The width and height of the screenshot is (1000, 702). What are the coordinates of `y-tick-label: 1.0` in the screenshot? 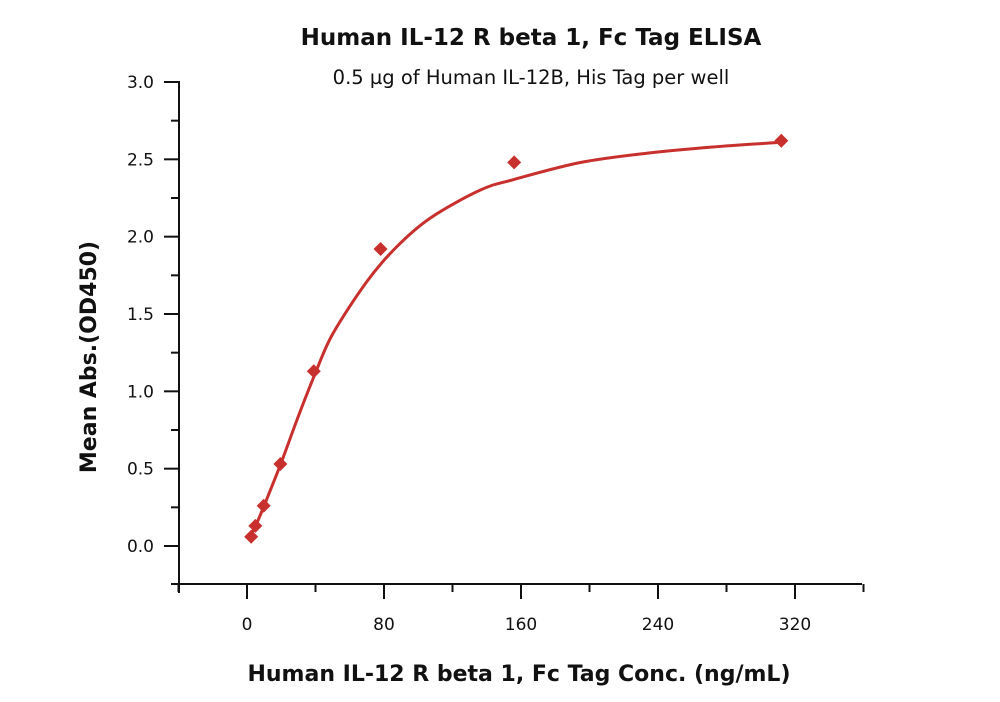 It's located at (140, 392).